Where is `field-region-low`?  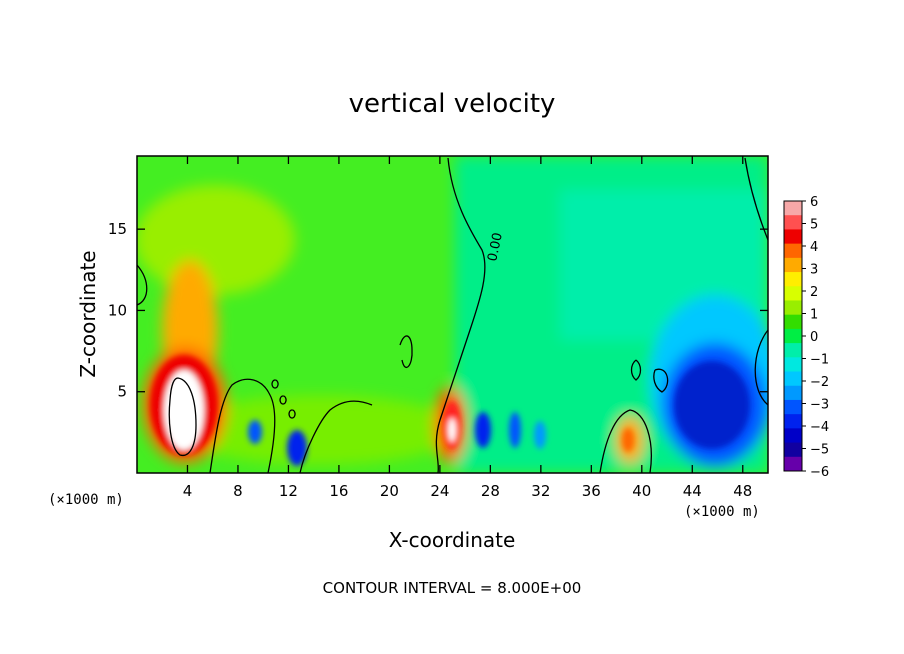 field-region-low is located at coordinates (320, 430).